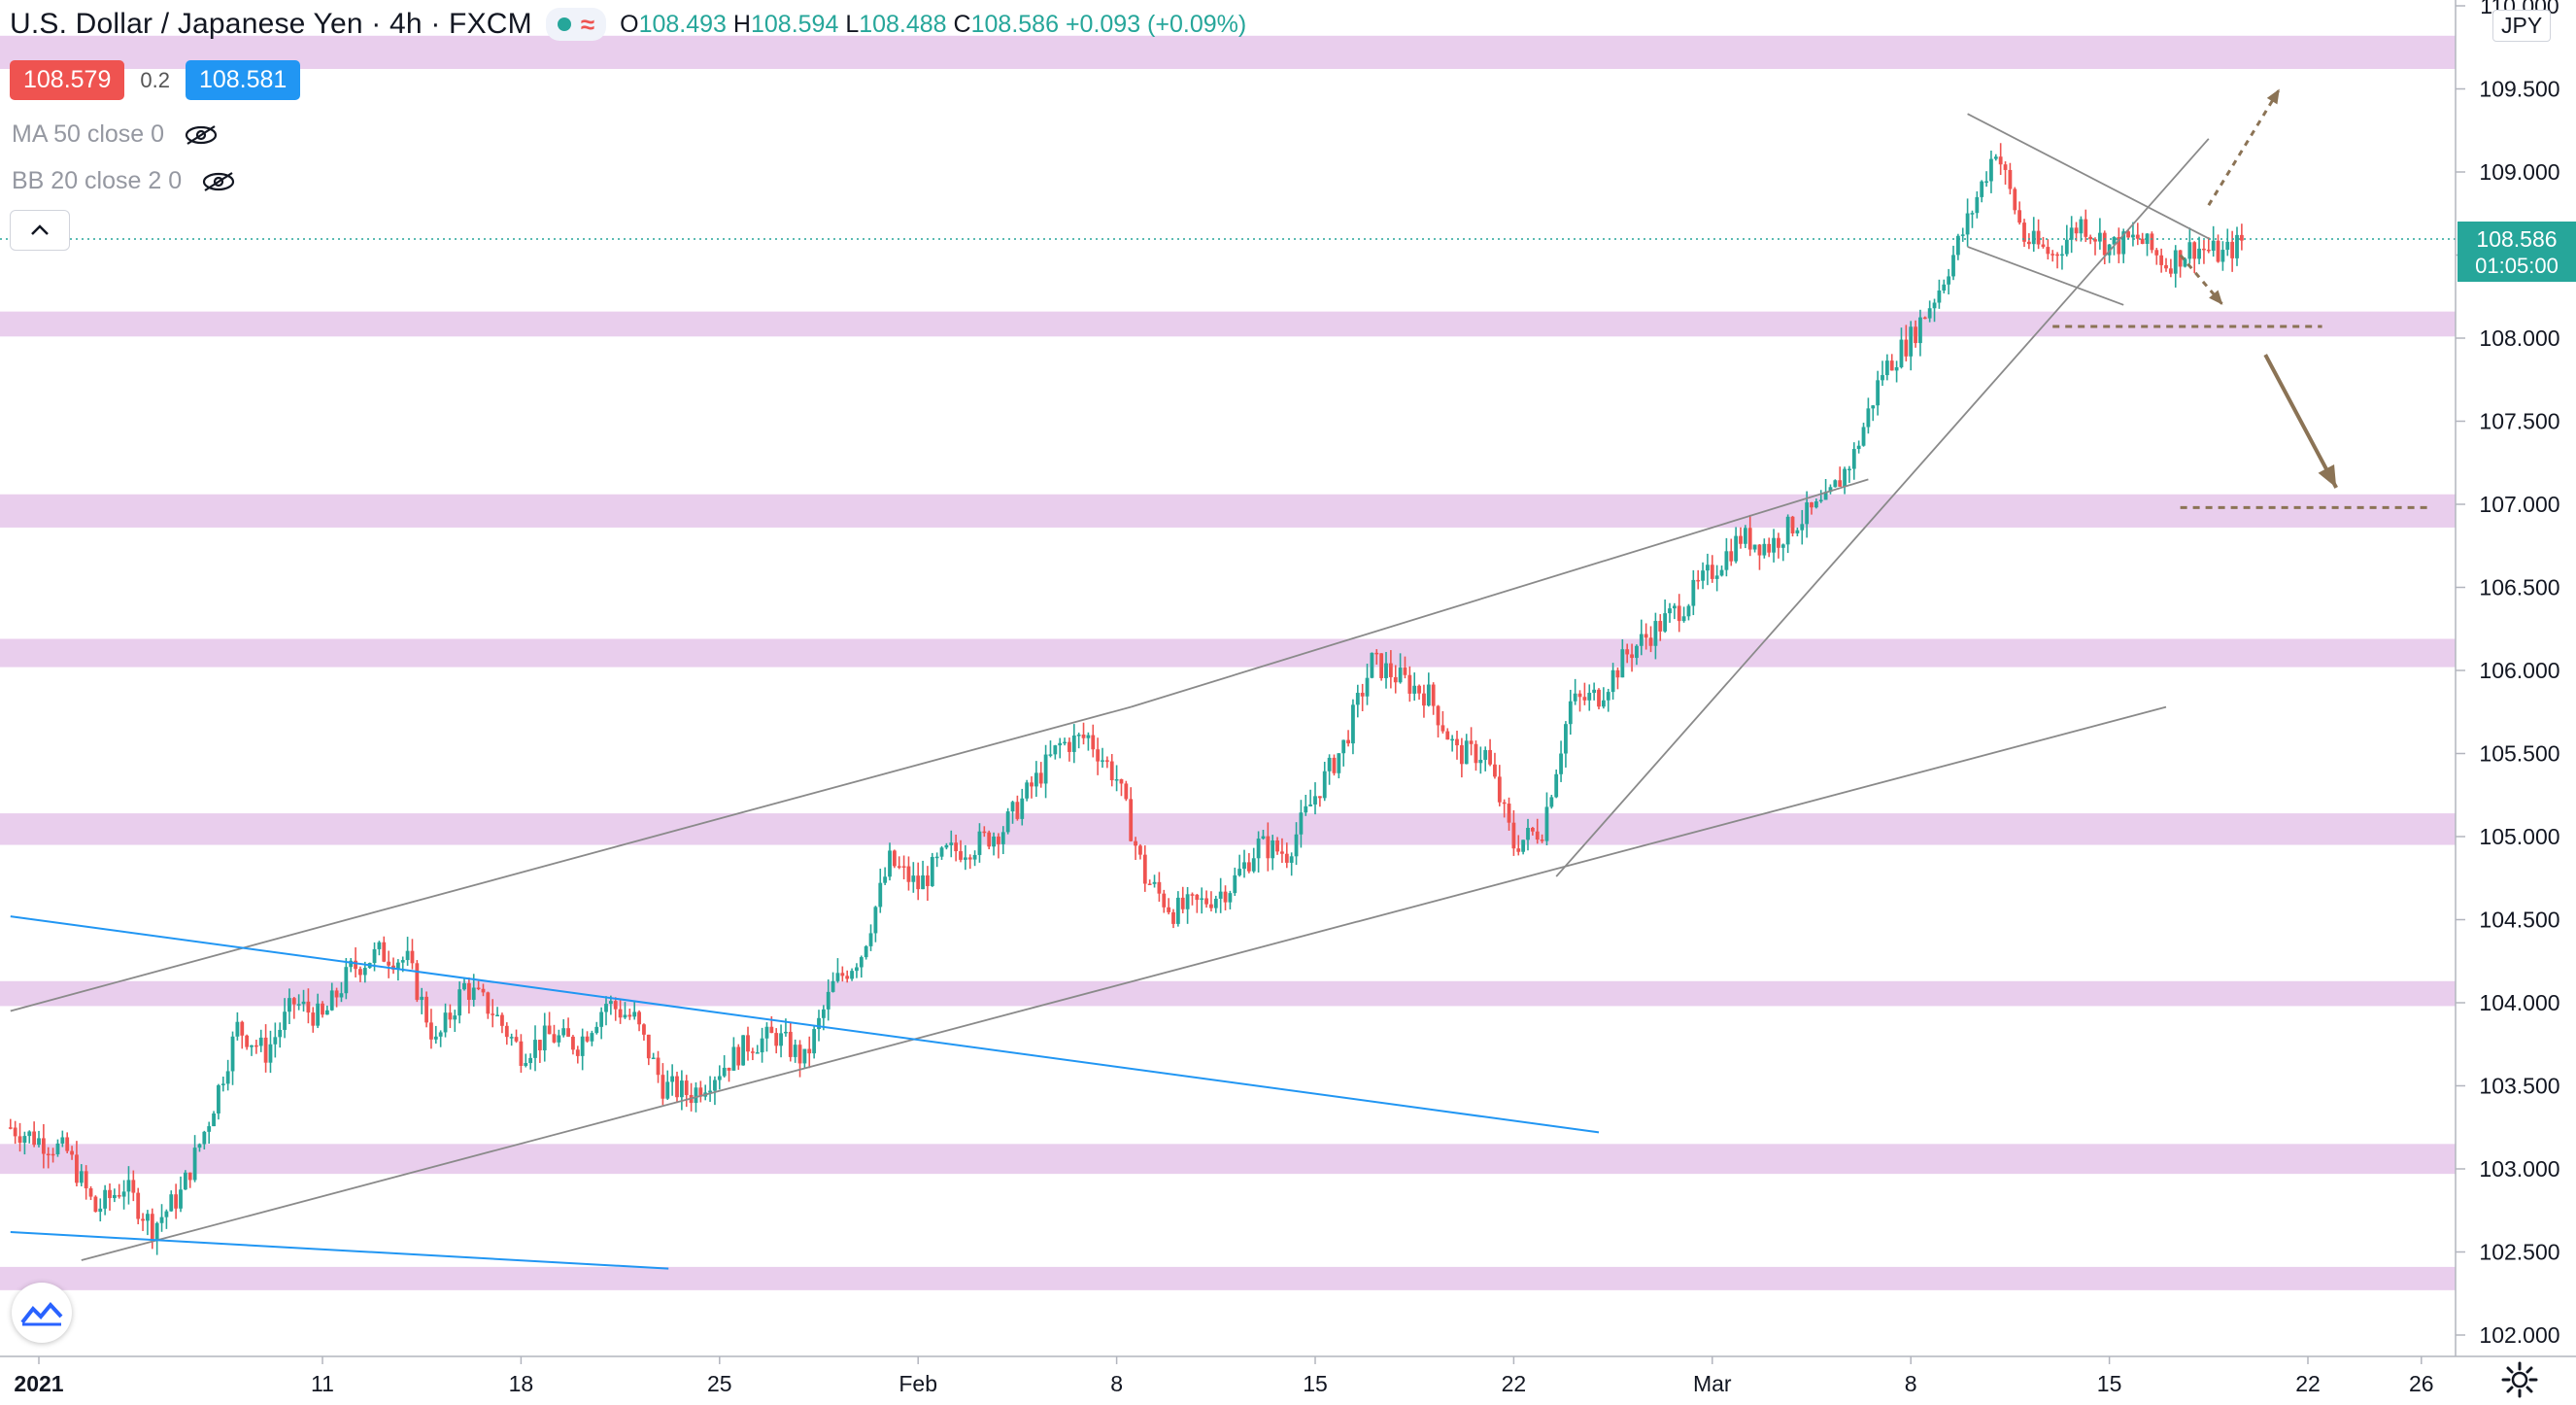  Describe the element at coordinates (67, 80) in the screenshot. I see `sell-button: 108.579` at that location.